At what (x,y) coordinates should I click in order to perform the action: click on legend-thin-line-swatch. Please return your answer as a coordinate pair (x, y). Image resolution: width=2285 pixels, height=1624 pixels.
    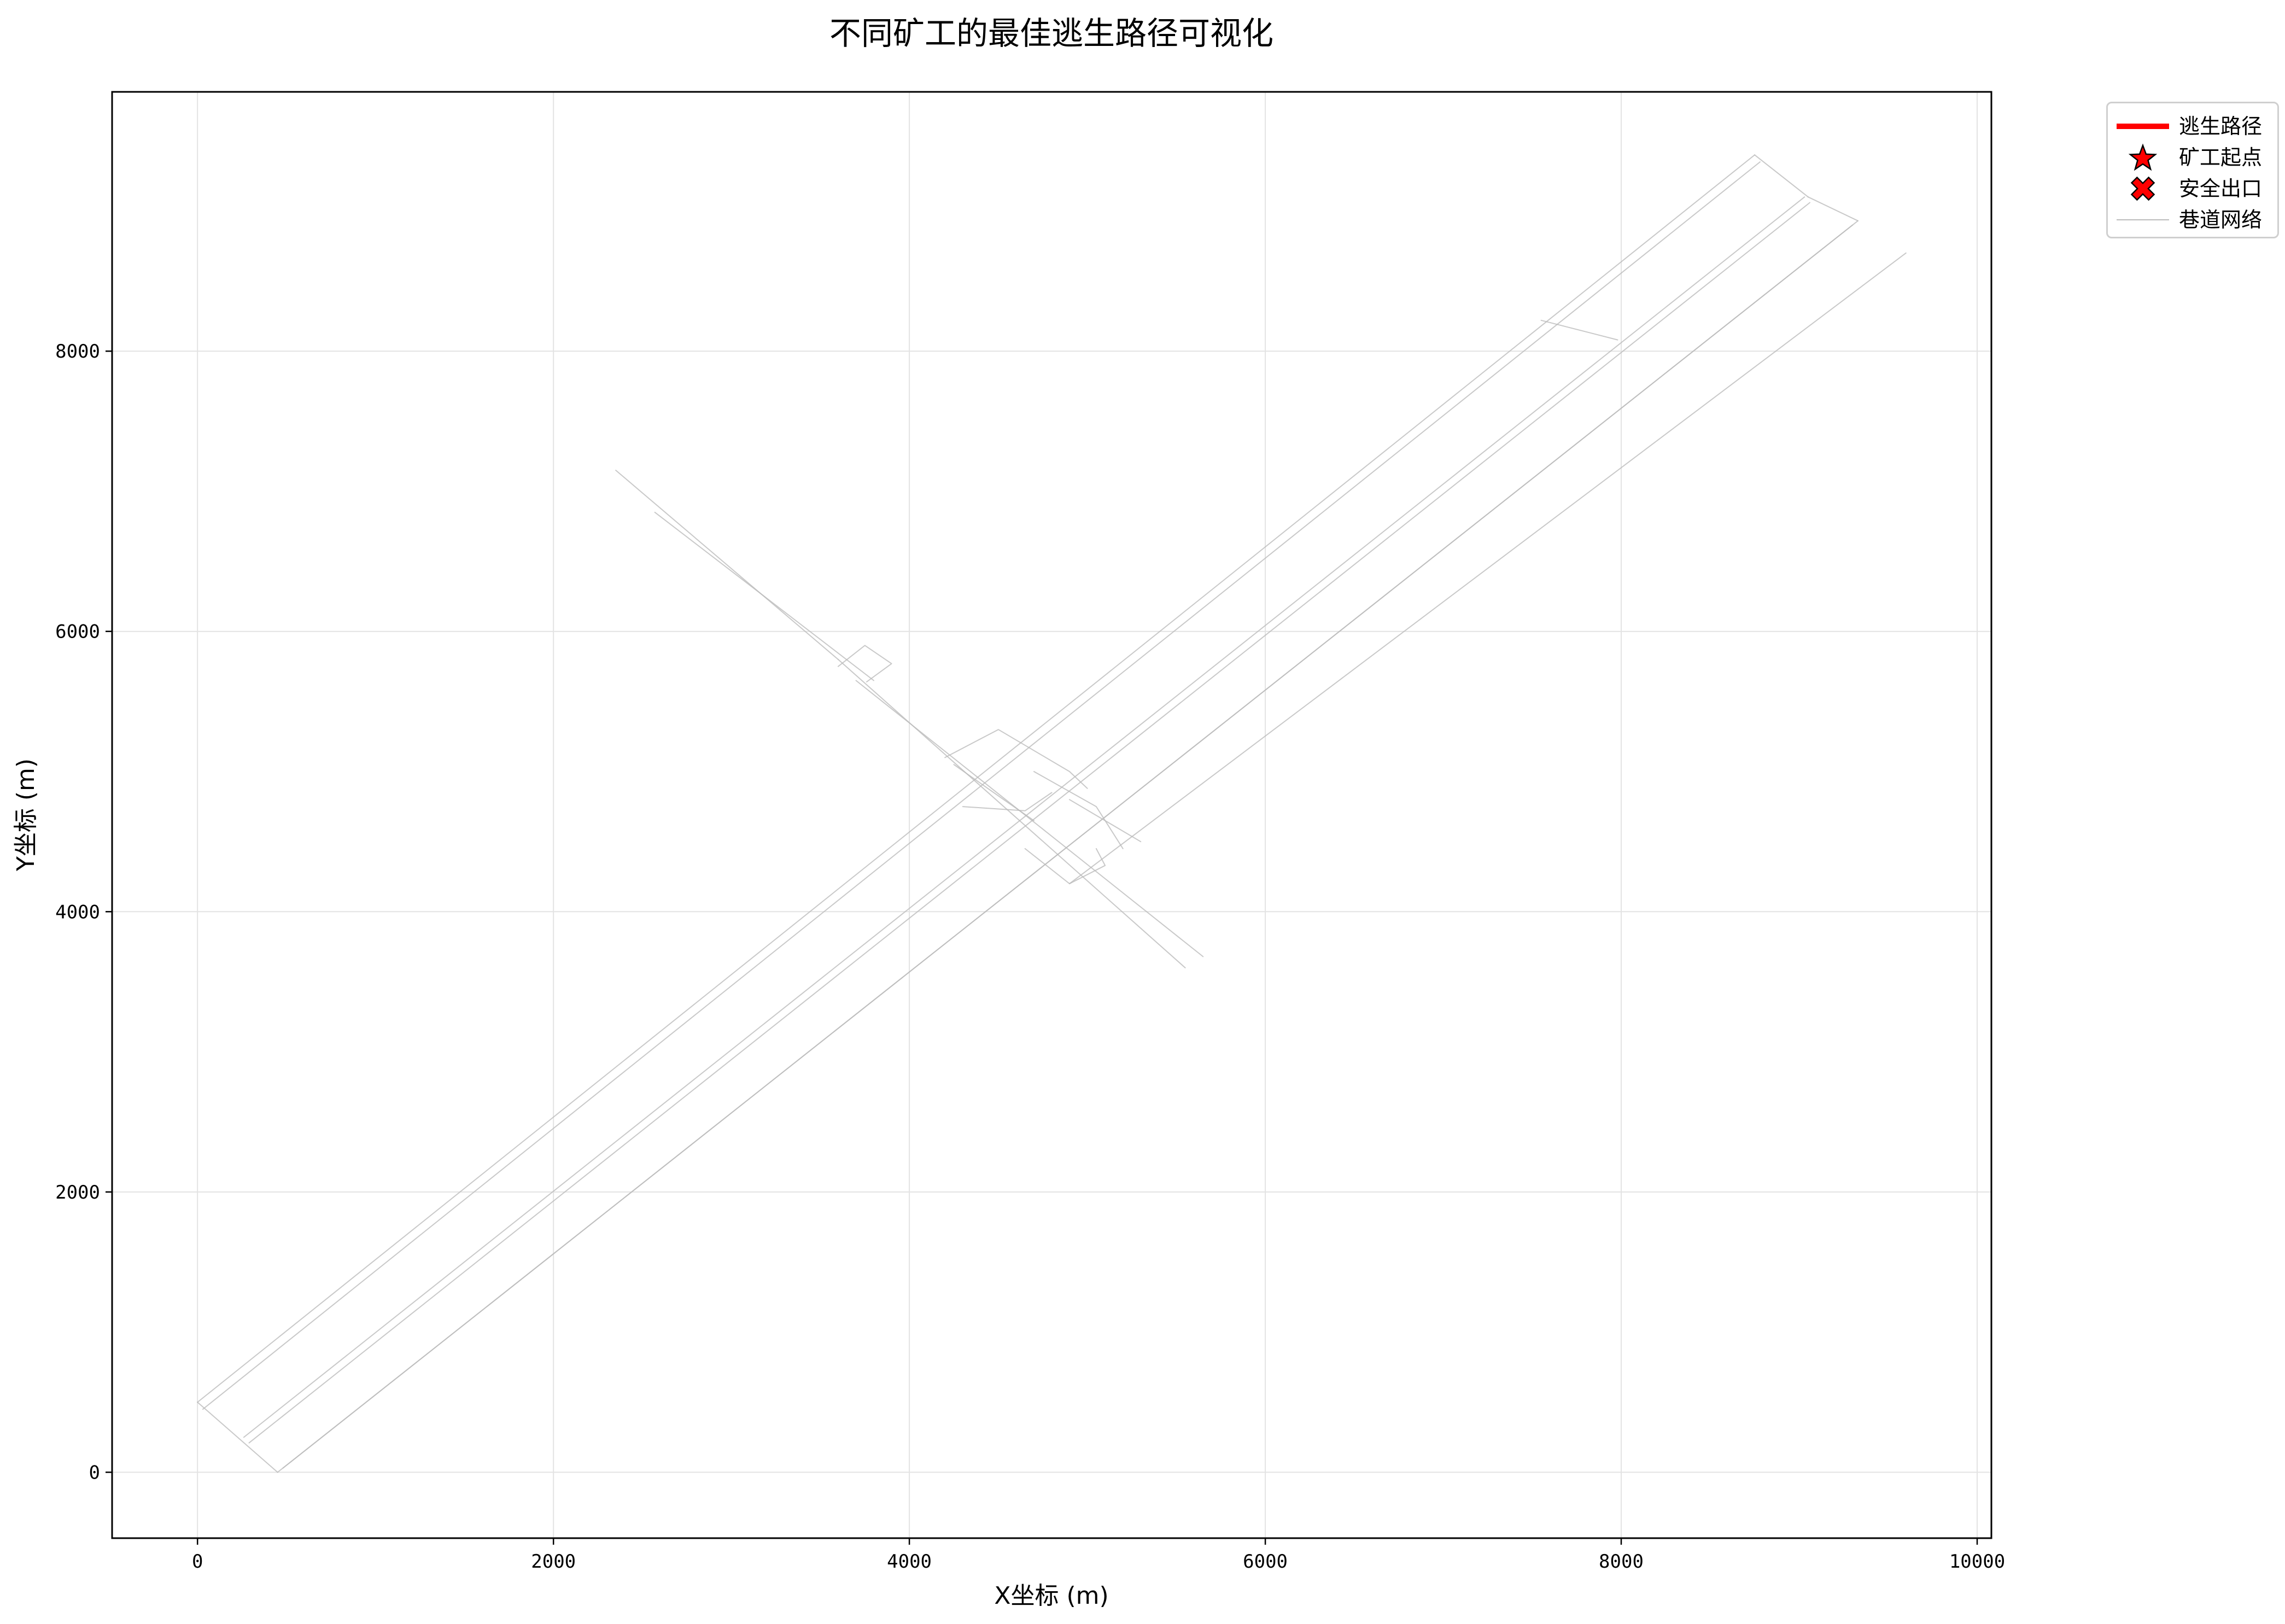
    Looking at the image, I should click on (2143, 219).